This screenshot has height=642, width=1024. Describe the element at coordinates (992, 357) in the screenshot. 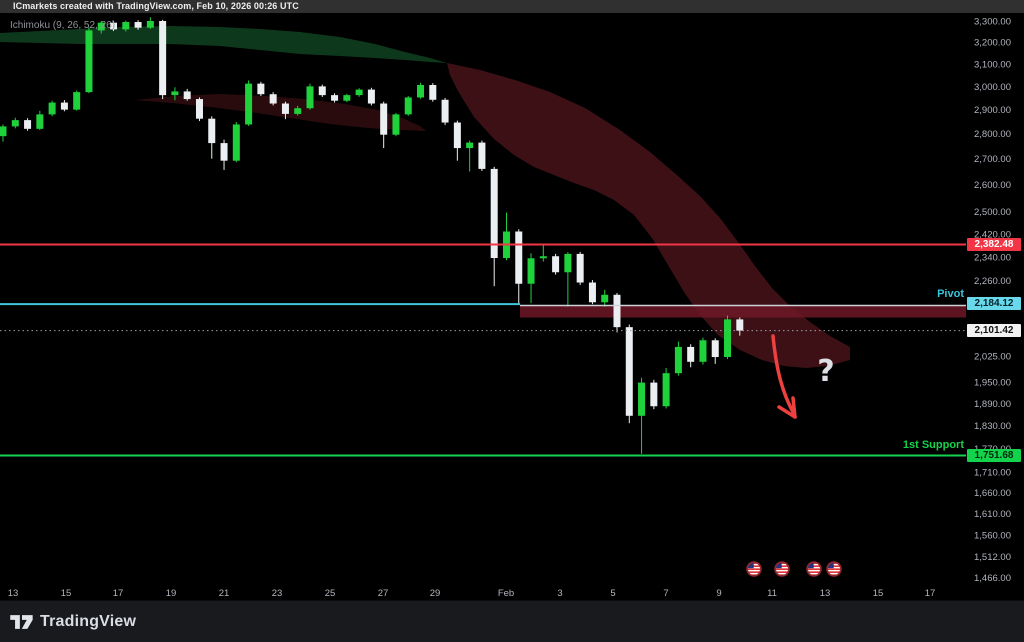

I see `price-axis-tick: 2,025.00` at that location.